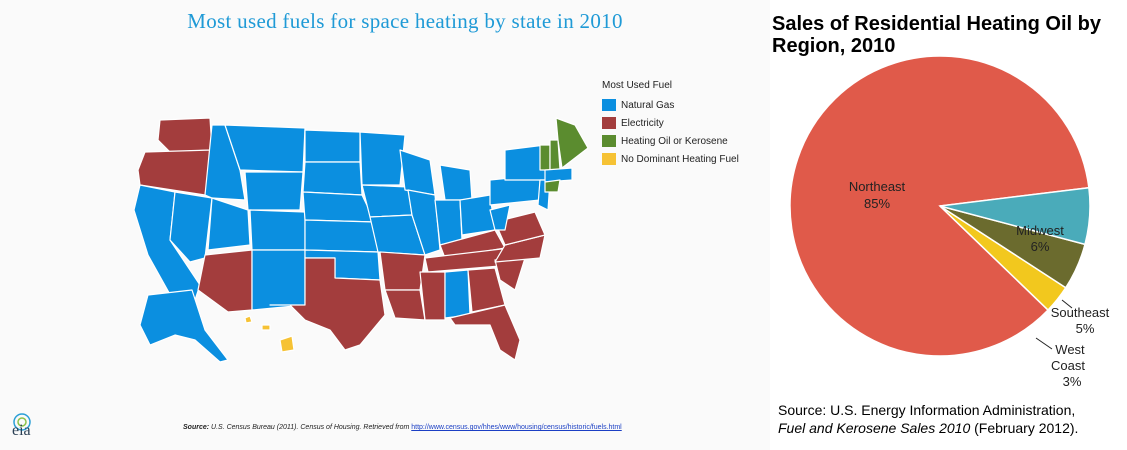 Image resolution: width=1127 pixels, height=450 pixels. Describe the element at coordinates (1085, 328) in the screenshot. I see `pie-value-southeast: 5%` at that location.